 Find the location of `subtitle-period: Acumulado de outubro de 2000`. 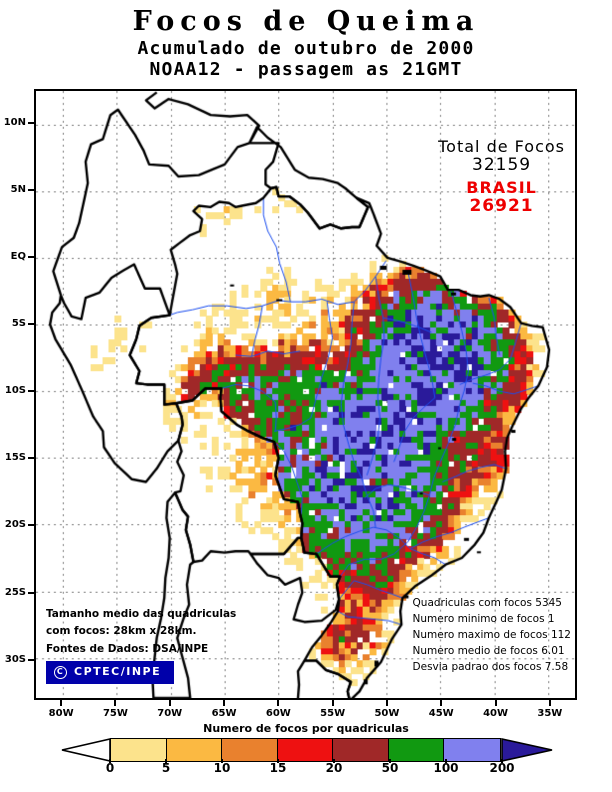

subtitle-period: Acumulado de outubro de 2000 is located at coordinates (306, 49).